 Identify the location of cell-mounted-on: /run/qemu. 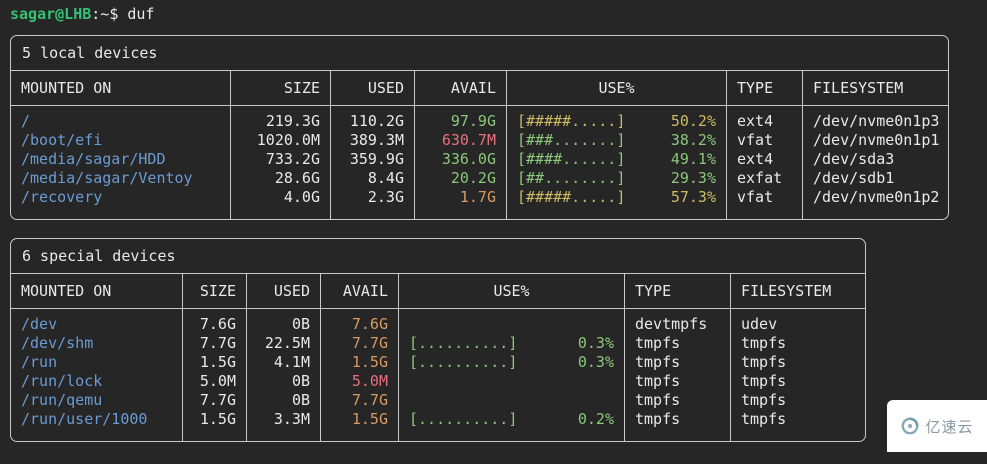
(62, 400).